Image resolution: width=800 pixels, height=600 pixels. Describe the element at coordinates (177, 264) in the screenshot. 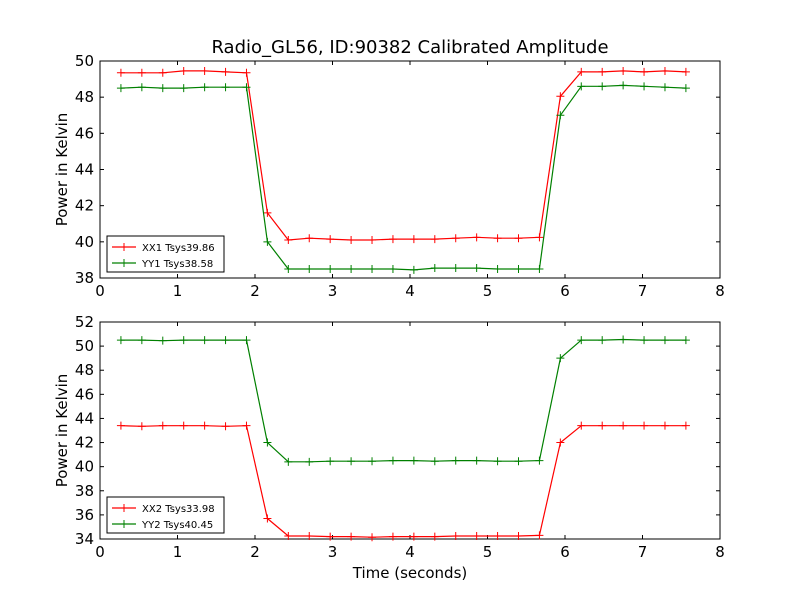

I see `legend-label: YY1 Tsys38.58` at that location.